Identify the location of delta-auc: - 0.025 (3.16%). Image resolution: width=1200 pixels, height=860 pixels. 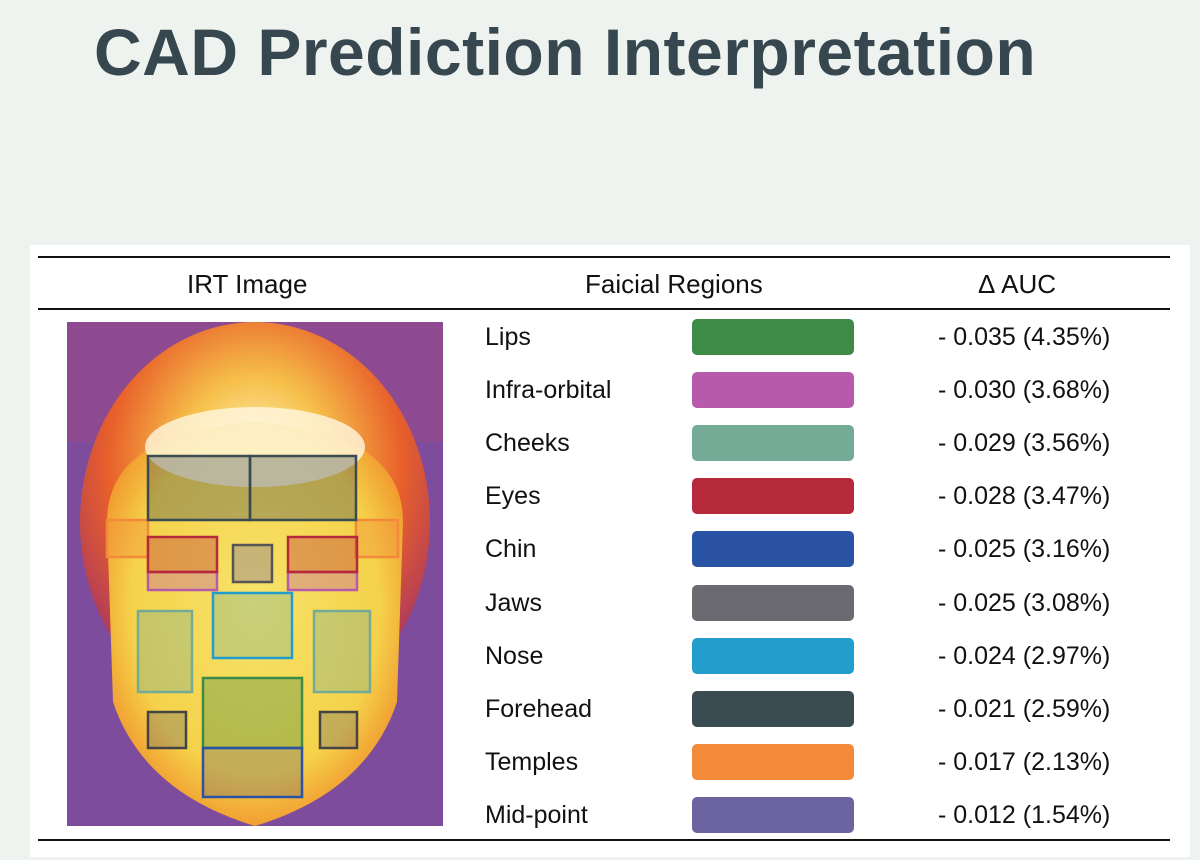
(1024, 549).